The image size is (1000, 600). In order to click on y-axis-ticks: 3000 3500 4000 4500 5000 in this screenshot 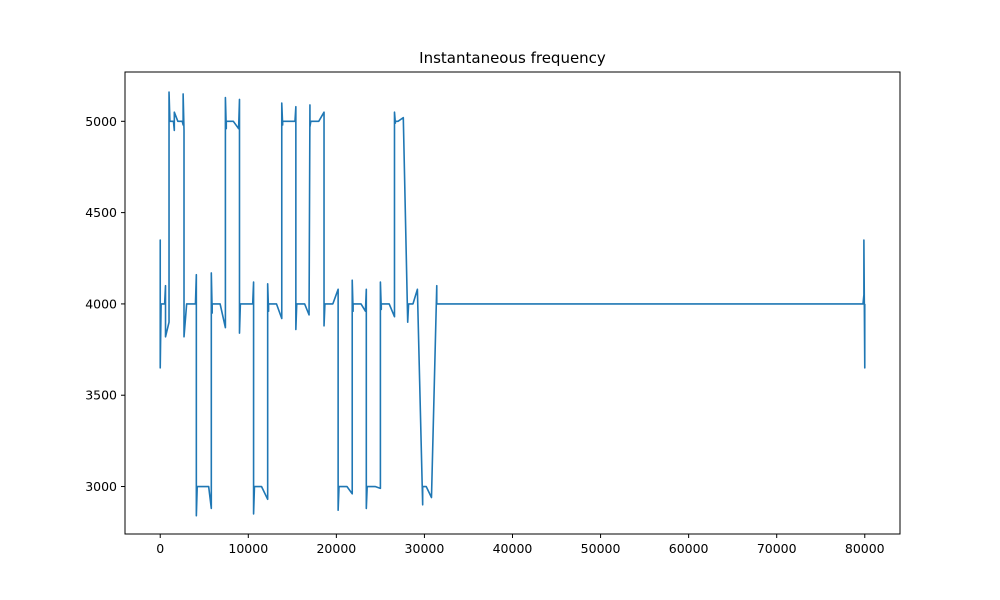, I will do `click(105, 304)`.